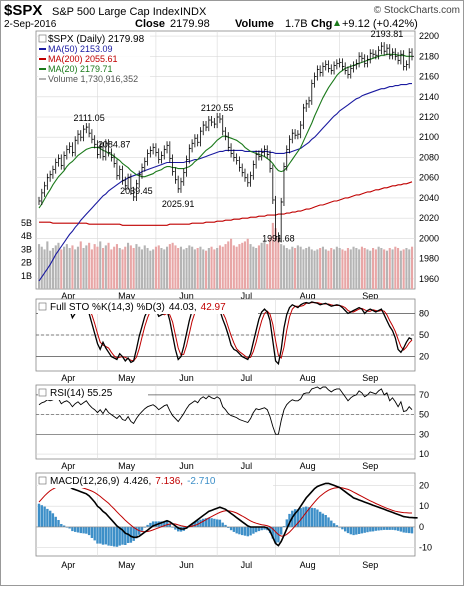 This screenshot has height=591, width=464. Describe the element at coordinates (429, 157) in the screenshot. I see `price-ytick-6: 2080` at that location.